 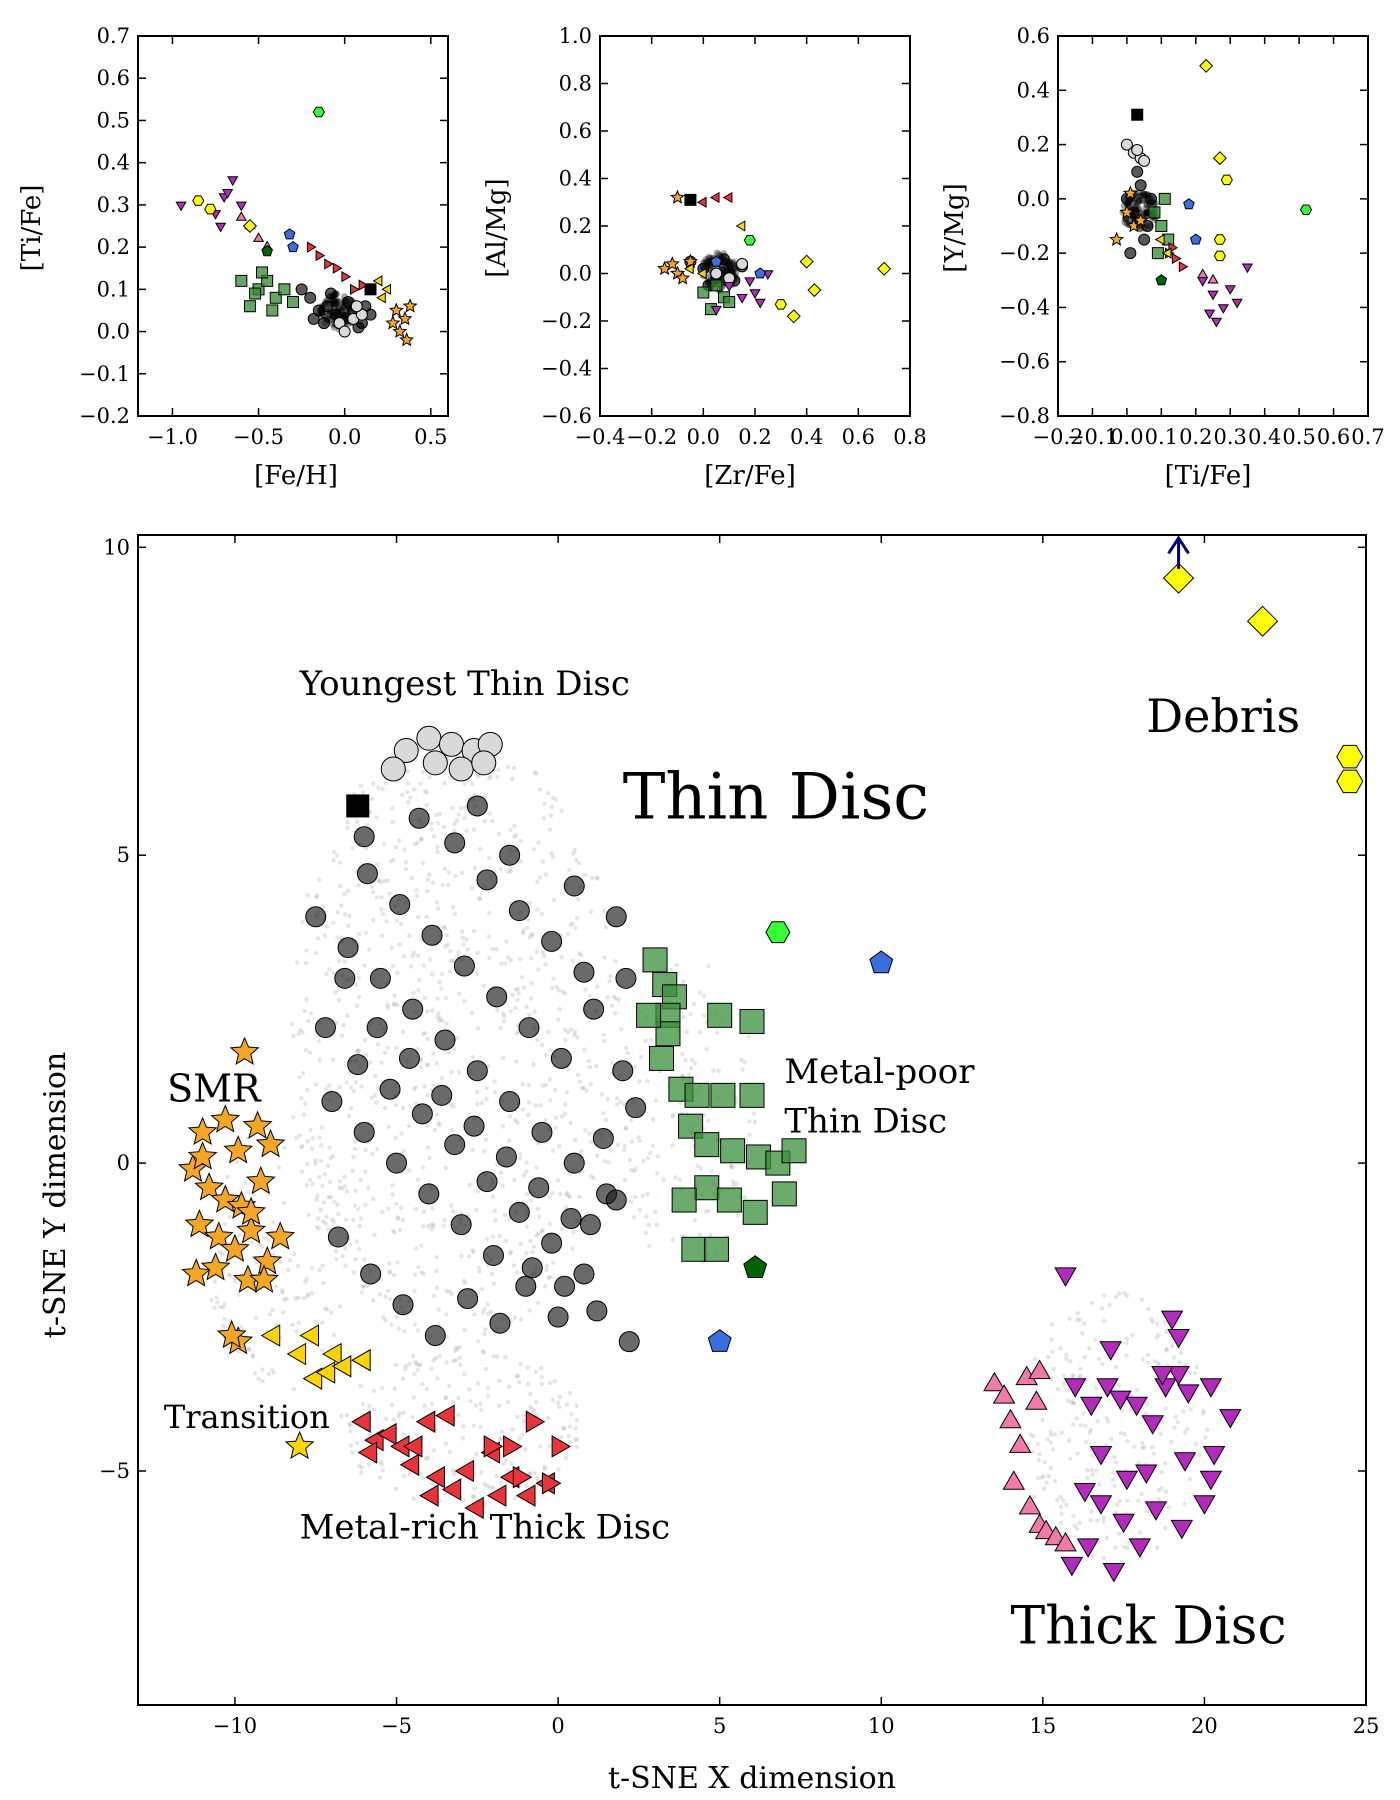 What do you see at coordinates (1223, 218) in the screenshot?
I see `series-debris` at bounding box center [1223, 218].